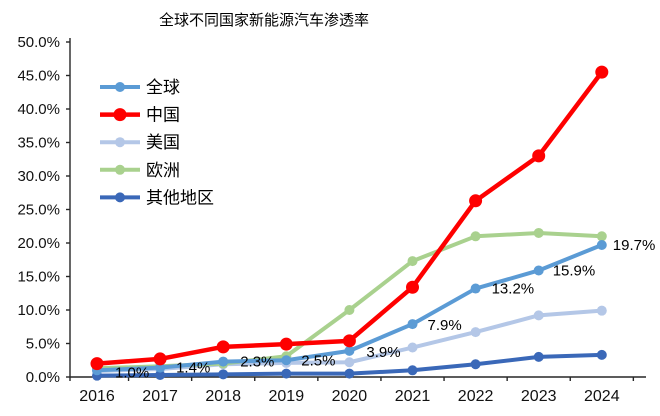 This screenshot has height=416, width=660. I want to click on legend-label: 美国, so click(163, 142).